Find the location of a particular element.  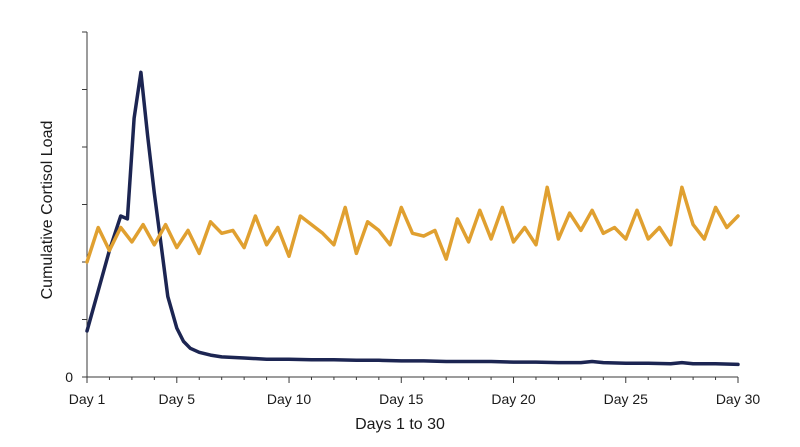

y-axis-title: Cumulative Cortisol Load is located at coordinates (47, 210).